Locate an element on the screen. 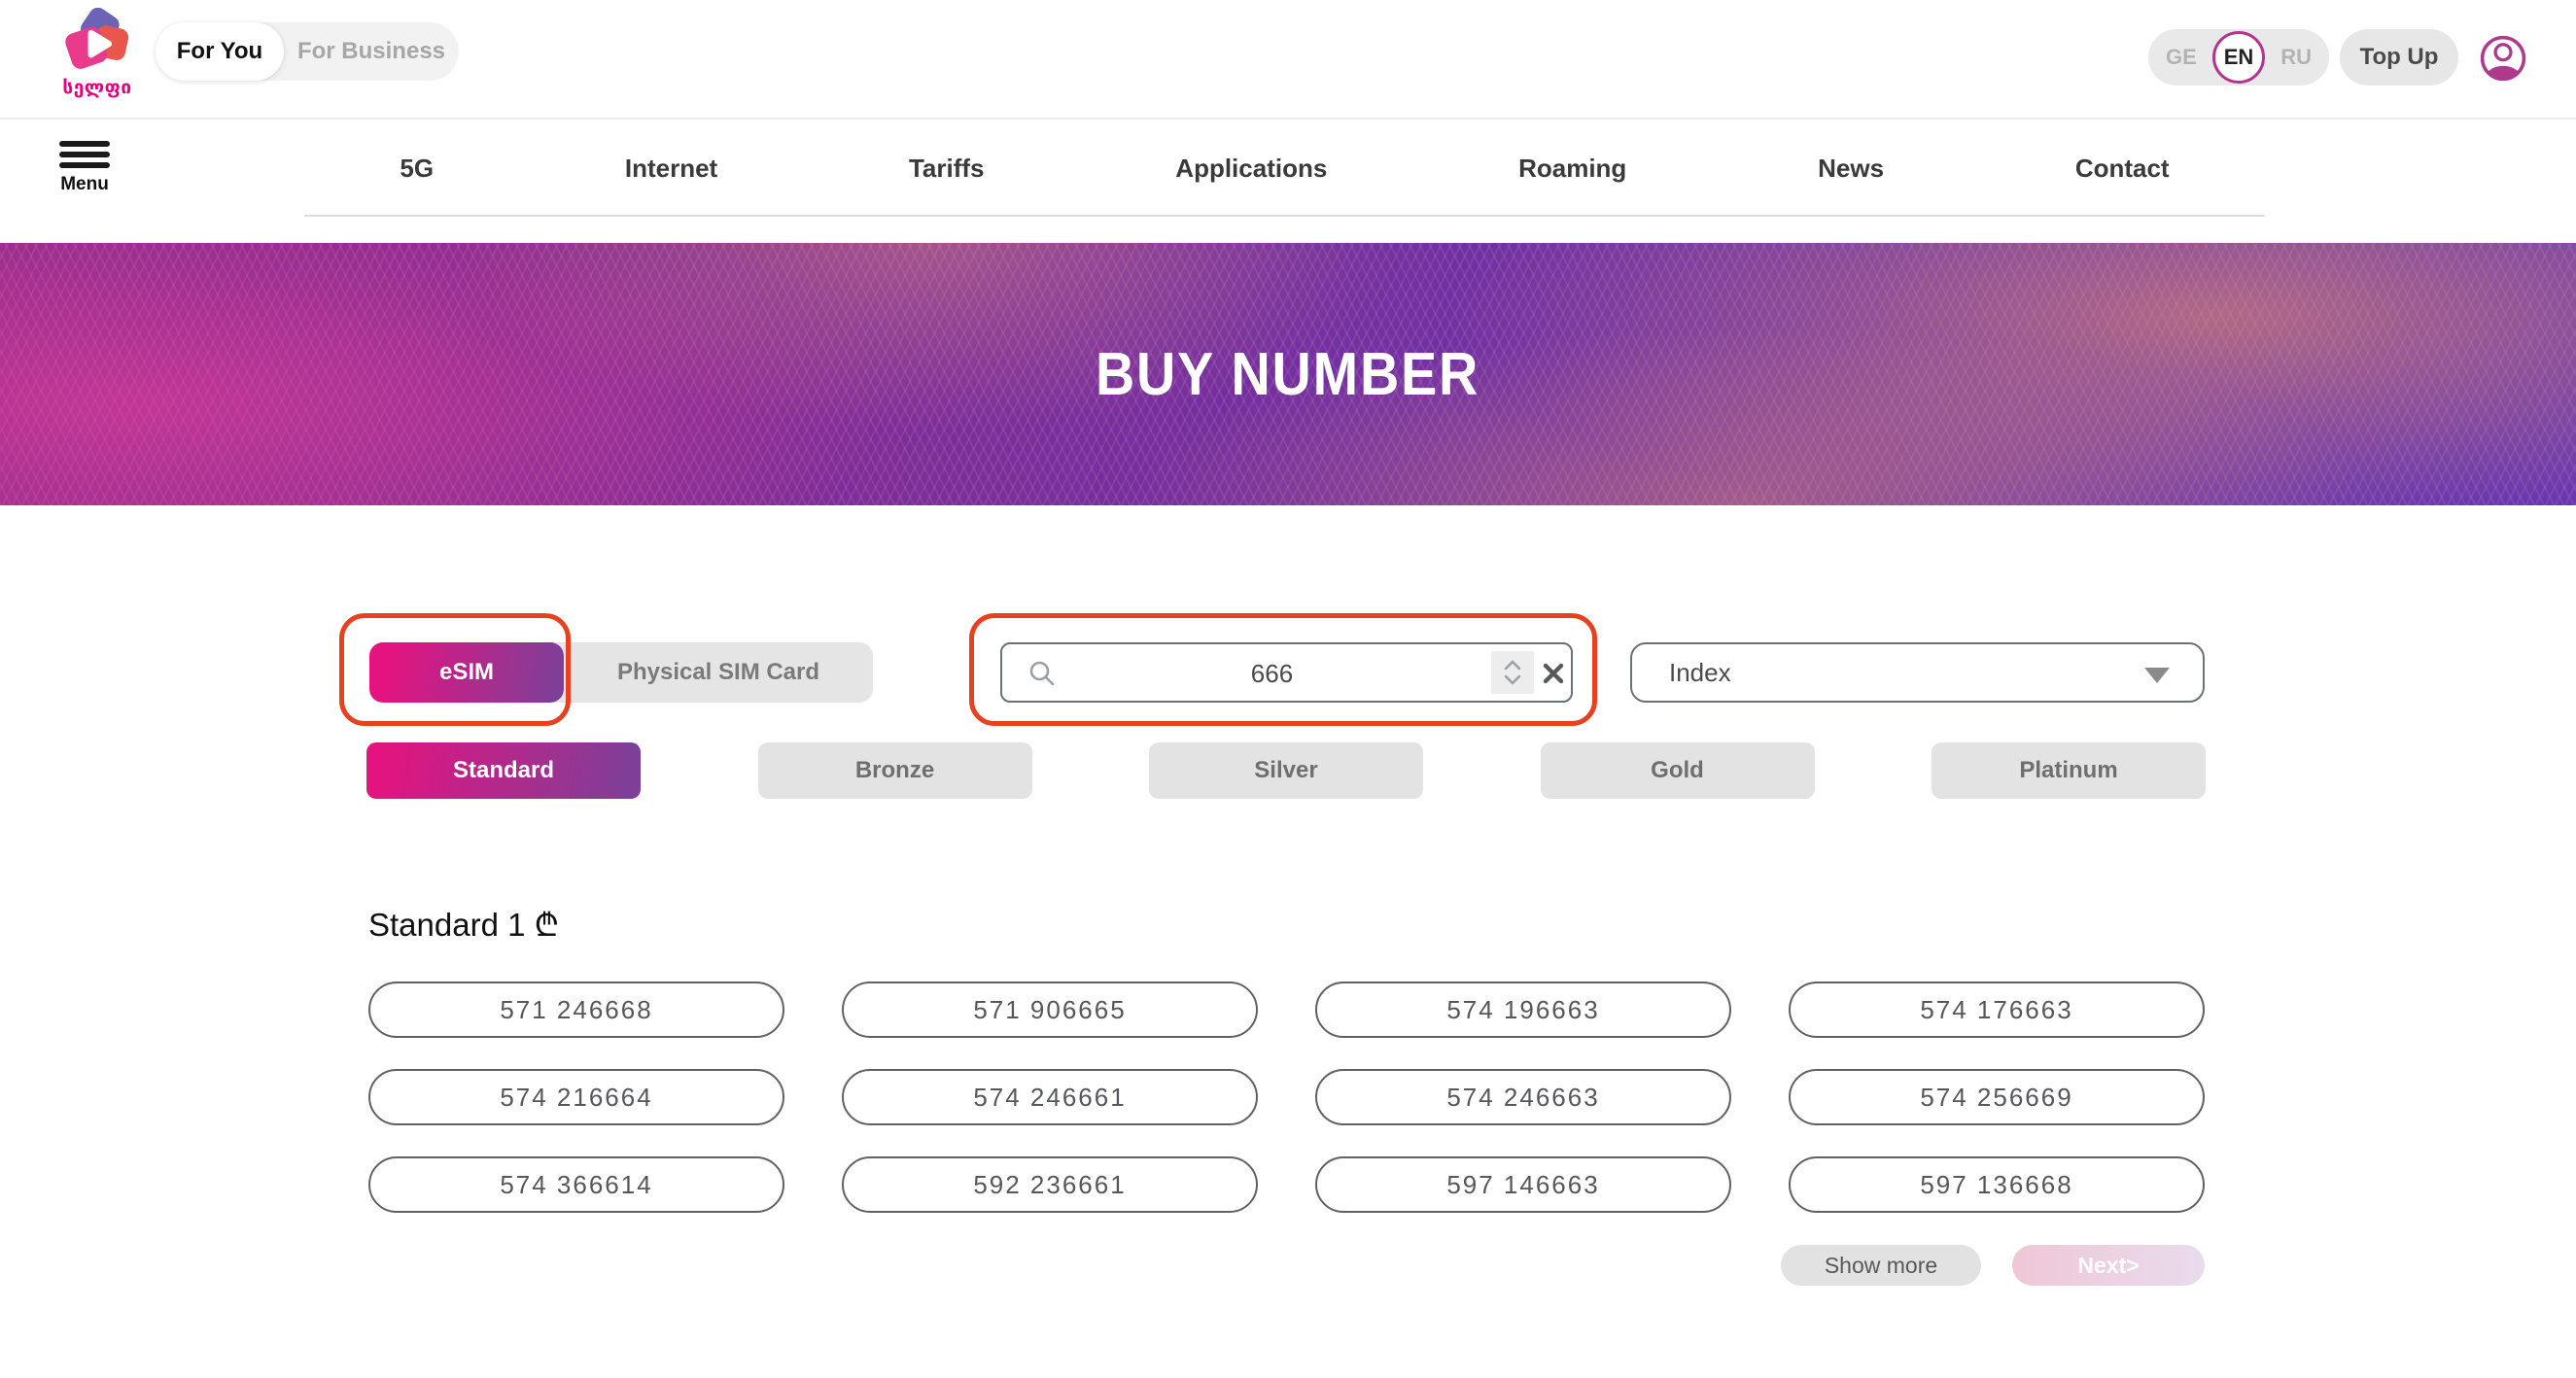 The image size is (2576, 1378). category-standard: Standard is located at coordinates (503, 770).